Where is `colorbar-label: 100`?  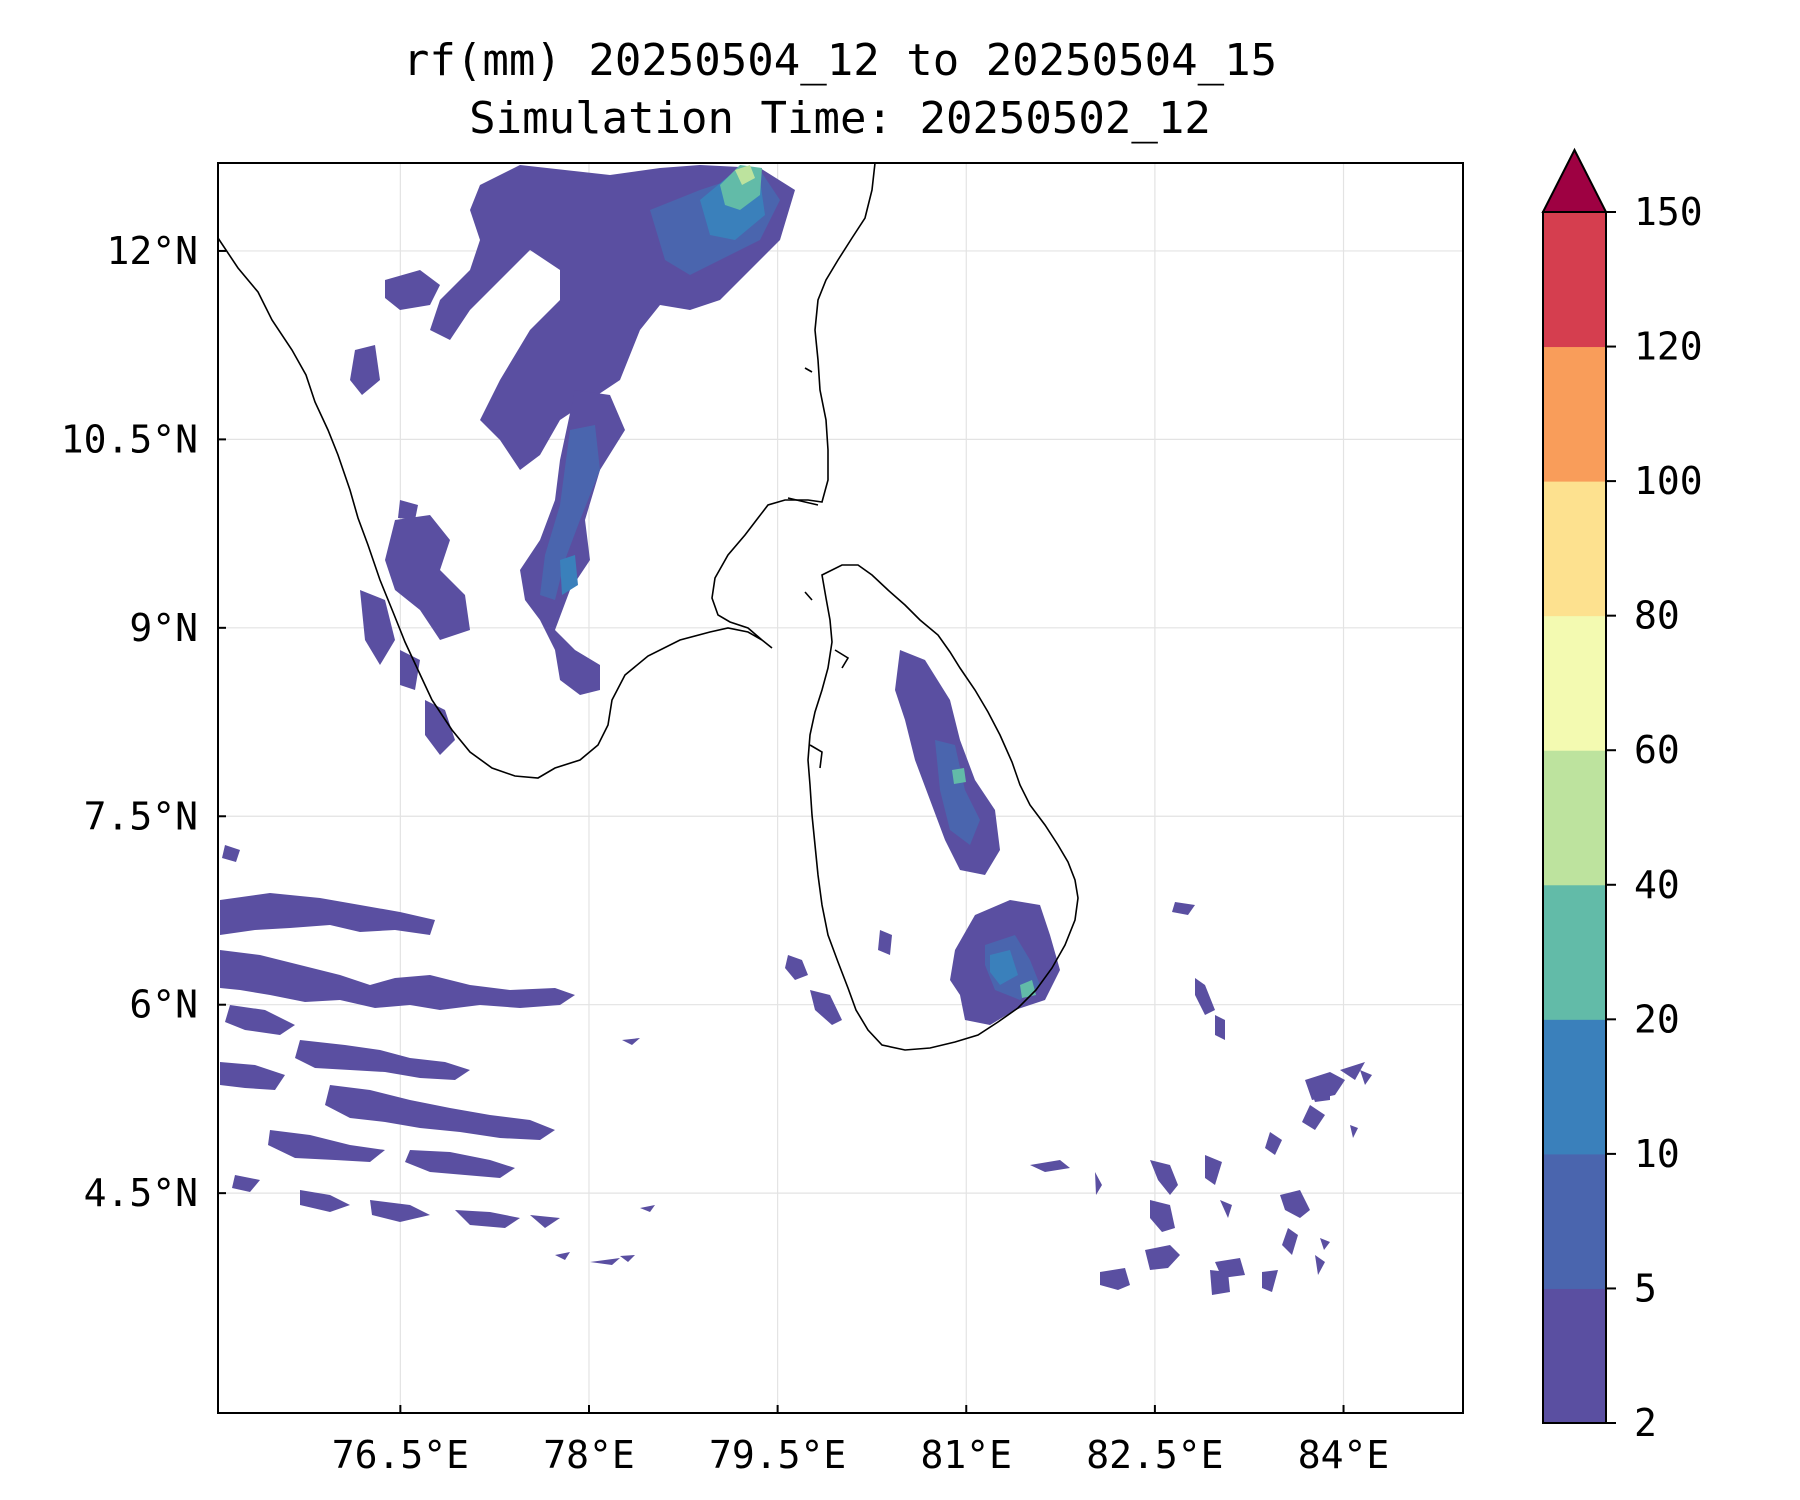
colorbar-label: 100 is located at coordinates (1668, 481).